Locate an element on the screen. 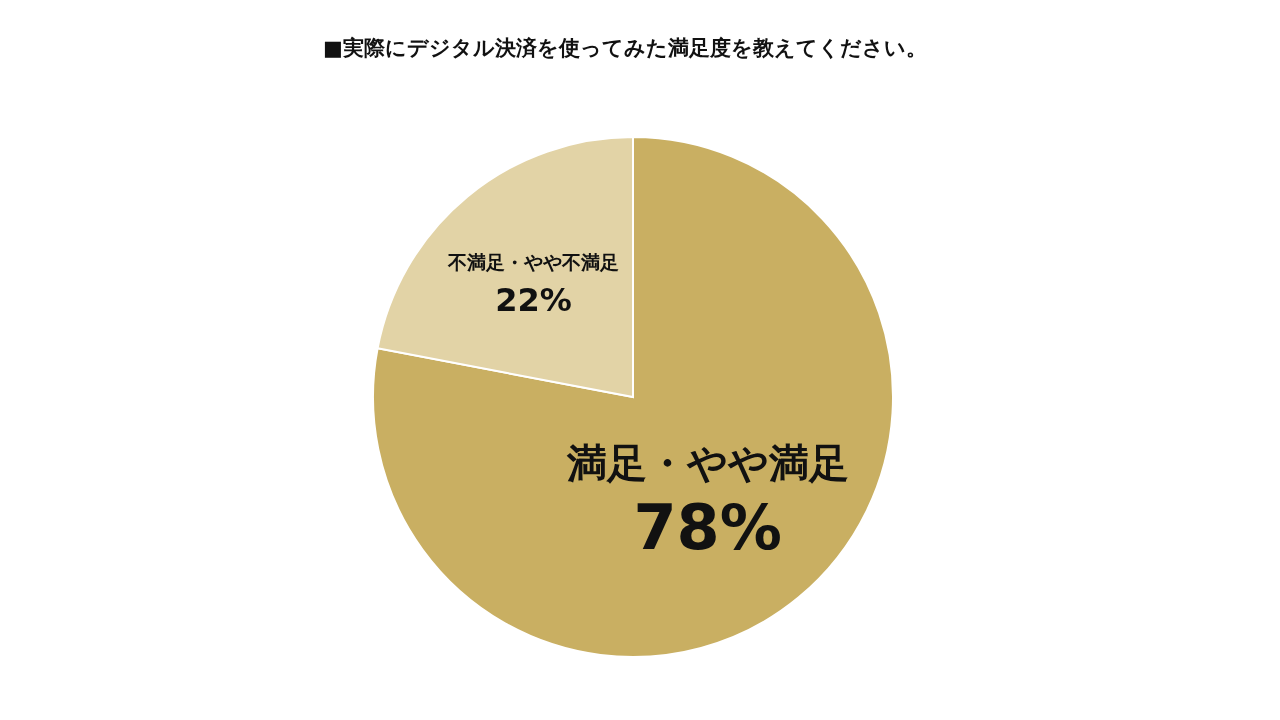 This screenshot has height=720, width=1280. data-label: 78% is located at coordinates (707, 528).